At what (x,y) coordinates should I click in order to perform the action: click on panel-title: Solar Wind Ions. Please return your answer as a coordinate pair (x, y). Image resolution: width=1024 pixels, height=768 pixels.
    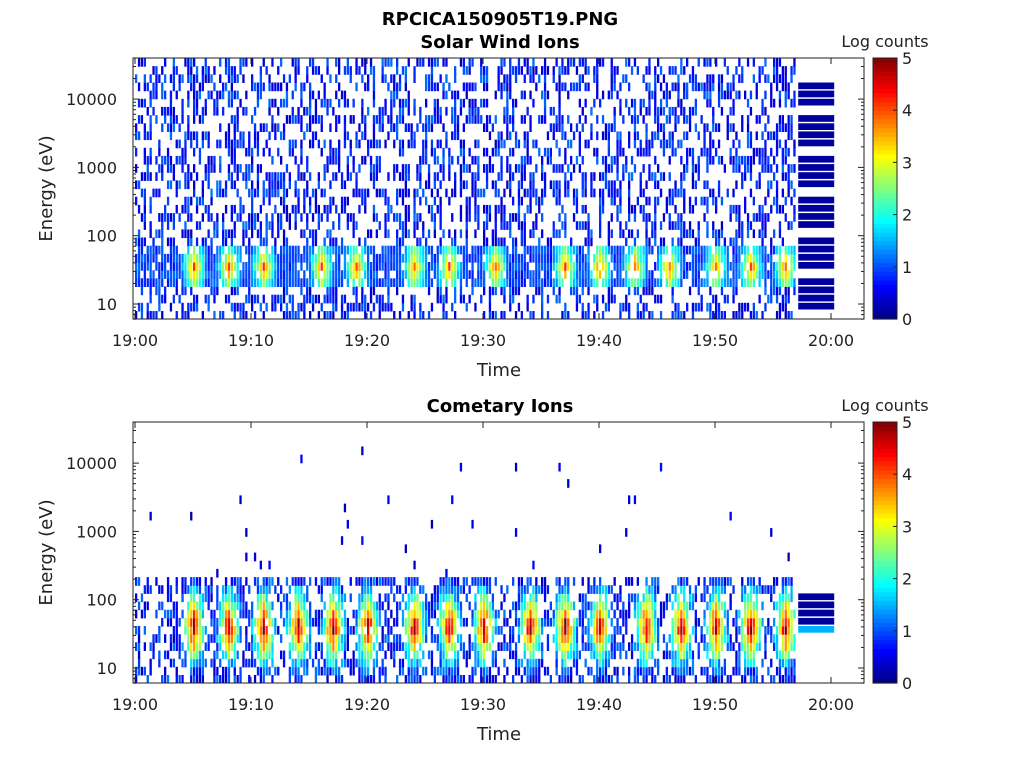
    Looking at the image, I should click on (499, 42).